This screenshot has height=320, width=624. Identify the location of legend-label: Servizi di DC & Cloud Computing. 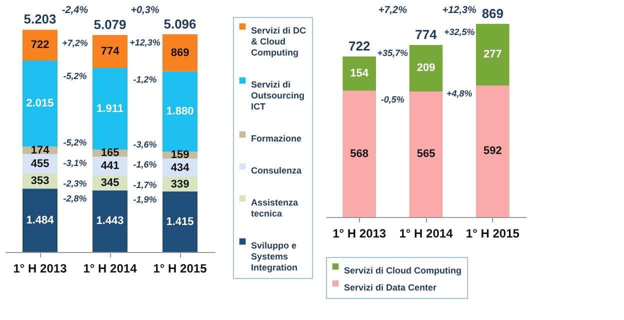
(279, 42).